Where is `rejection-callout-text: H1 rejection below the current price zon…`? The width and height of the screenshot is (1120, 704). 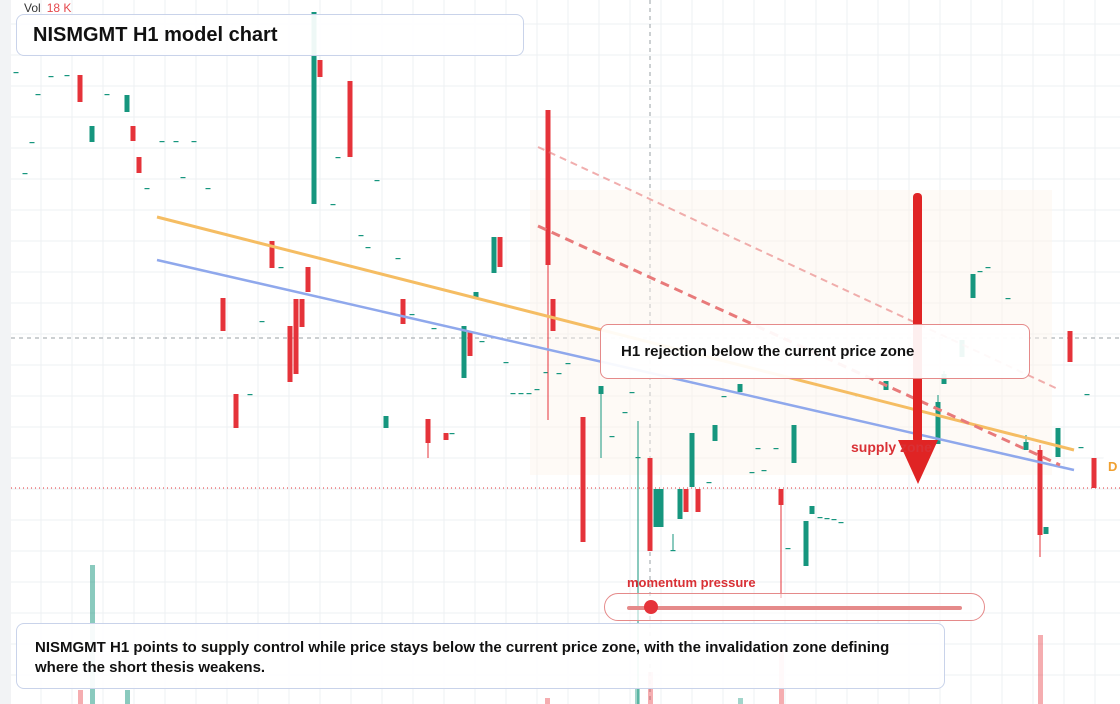 rejection-callout-text: H1 rejection below the current price zon… is located at coordinates (768, 351).